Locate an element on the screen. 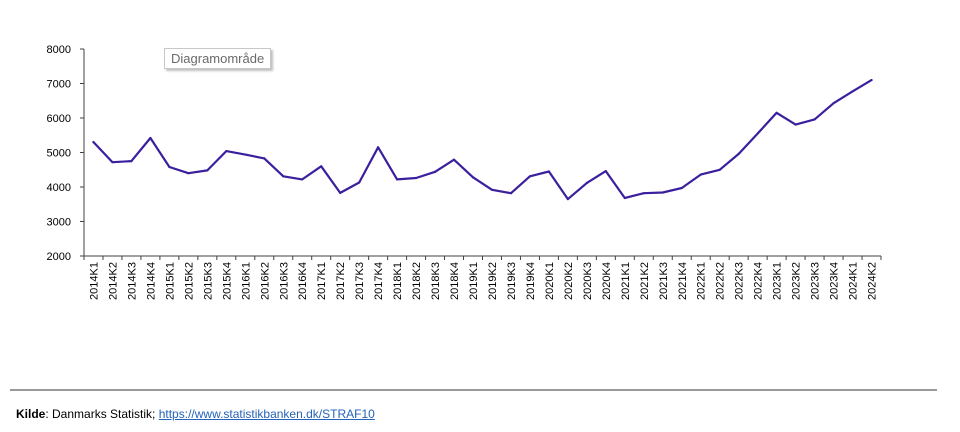 The image size is (960, 432). x-tick-label: 2017K3 is located at coordinates (360, 281).